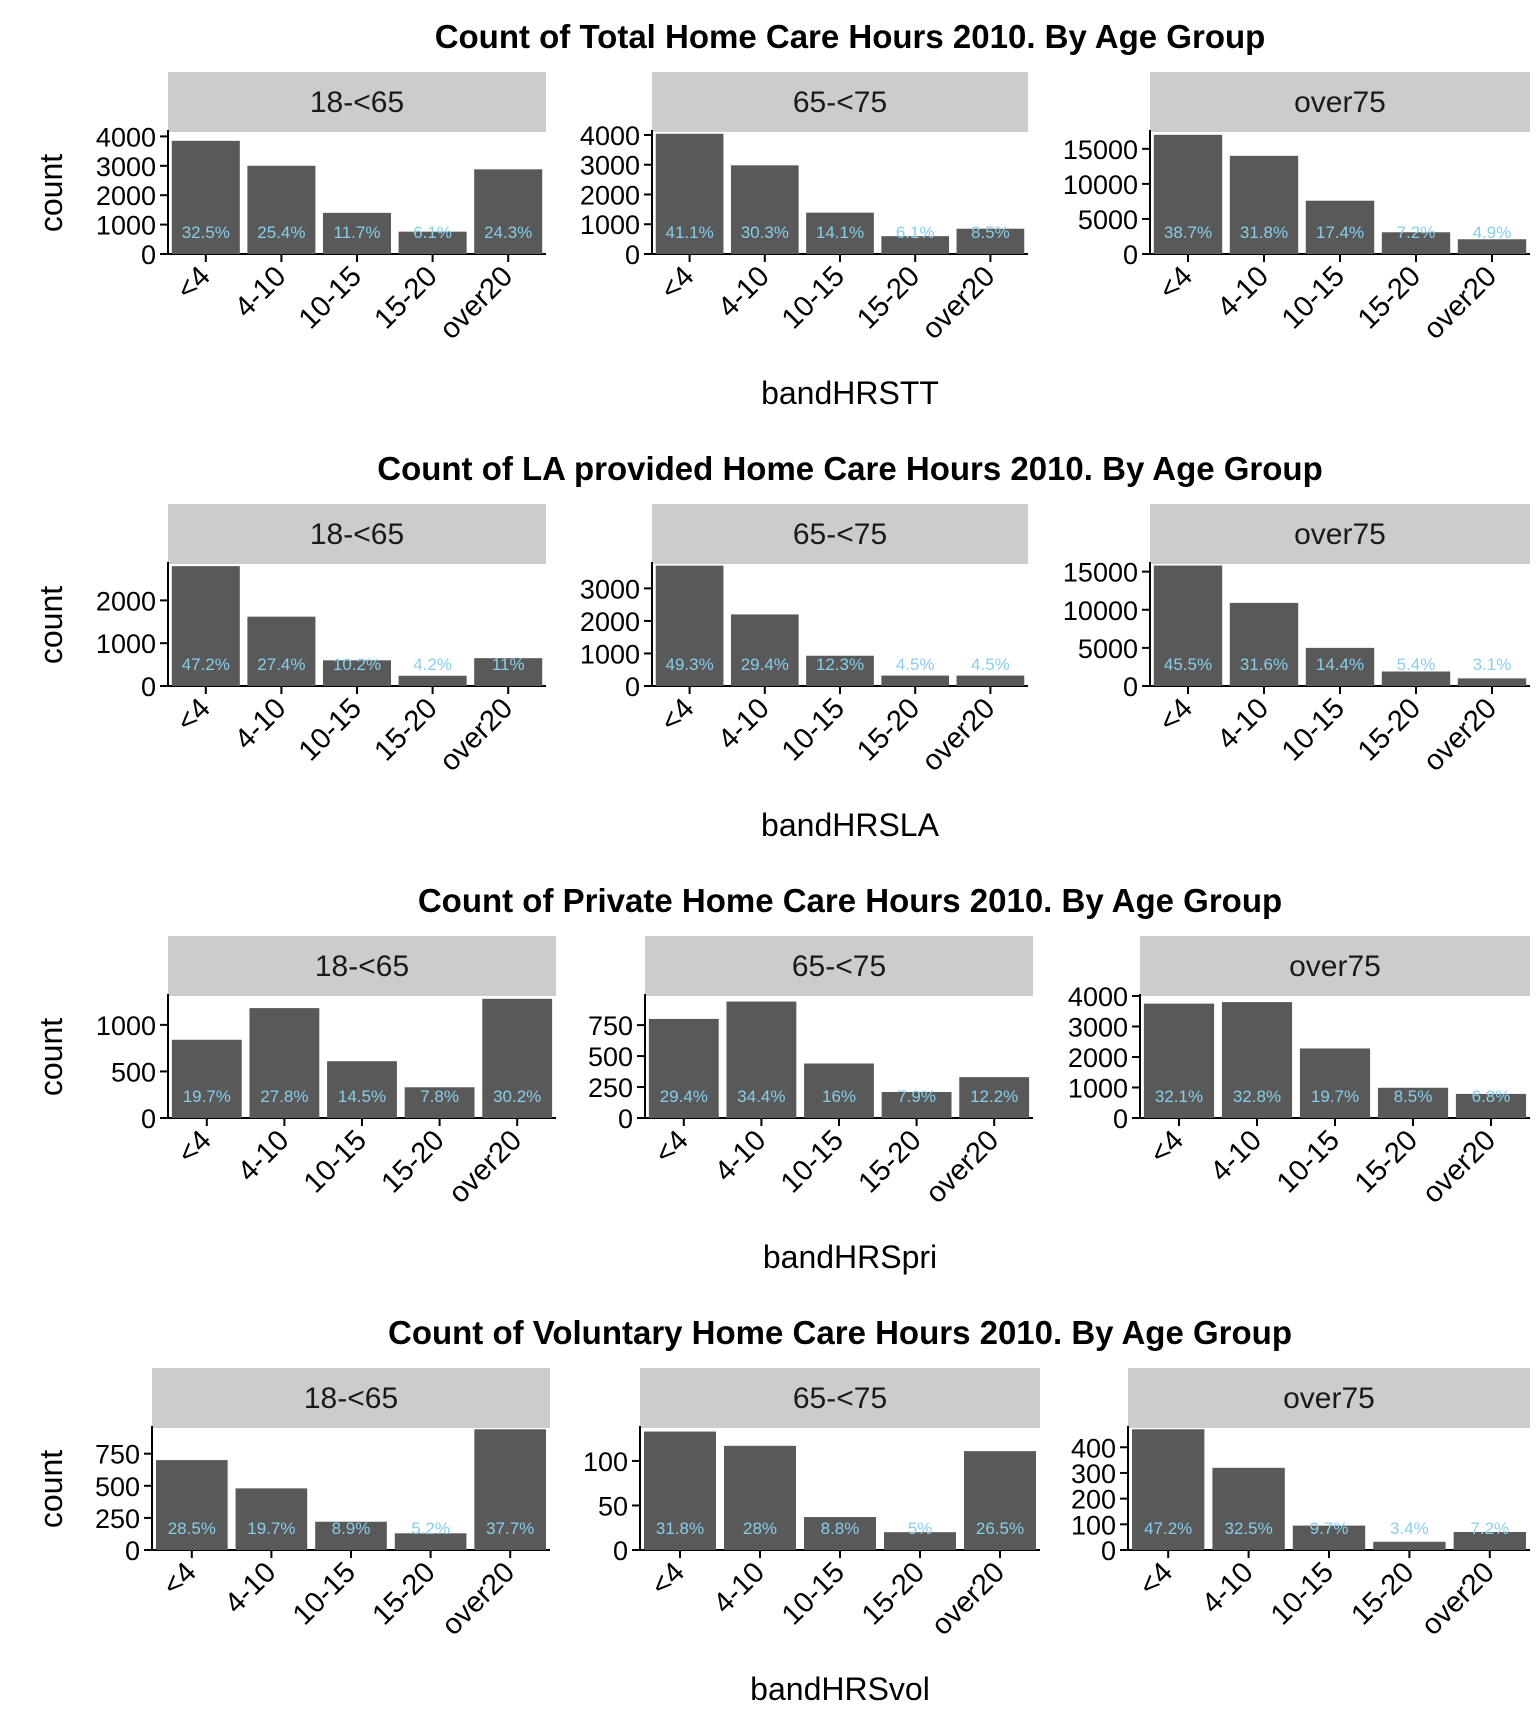  Describe the element at coordinates (1257, 1096) in the screenshot. I see `bar-percent-label: 32.8%` at that location.